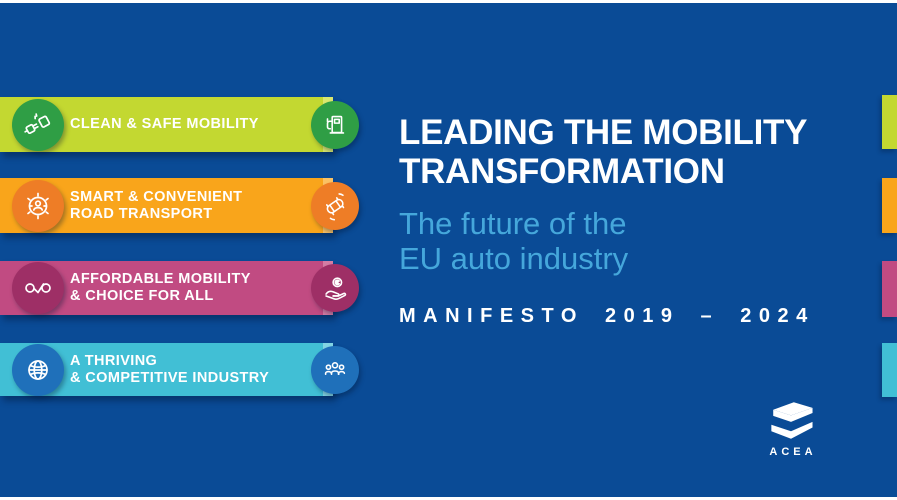 This screenshot has height=500, width=897. Describe the element at coordinates (335, 288) in the screenshot. I see `hand-coin-icon` at that location.